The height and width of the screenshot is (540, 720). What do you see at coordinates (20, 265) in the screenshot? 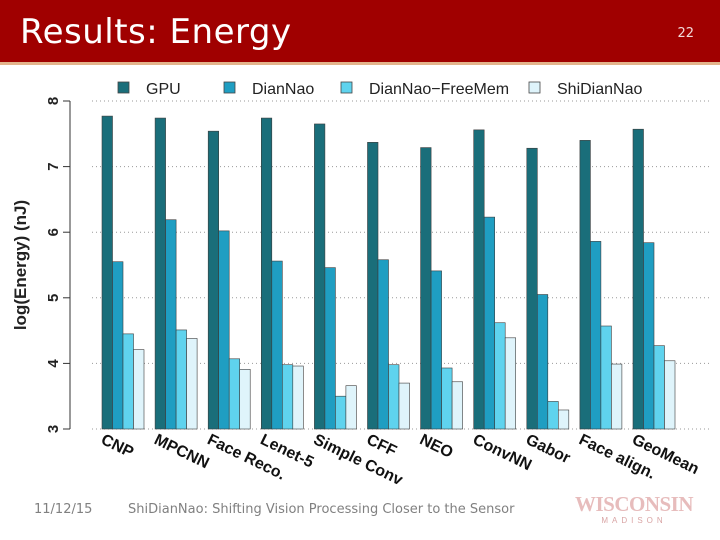
I see `y-axis-label: log(Energy) (nJ)` at bounding box center [20, 265].